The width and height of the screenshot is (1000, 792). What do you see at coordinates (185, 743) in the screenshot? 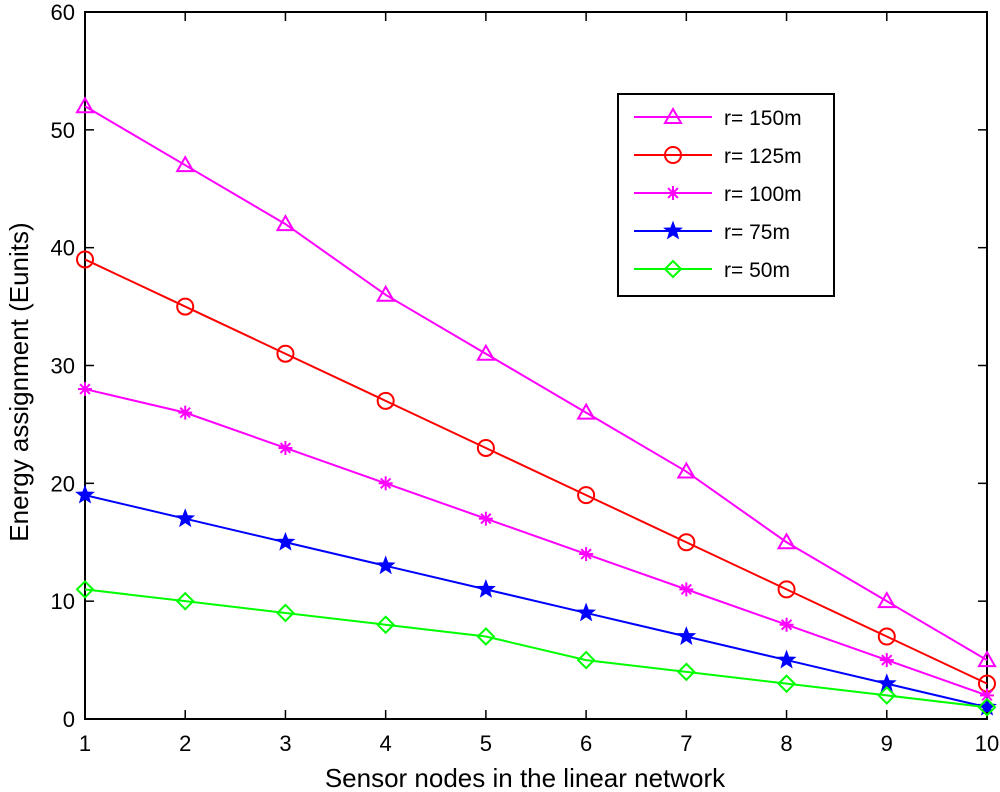
I see `x-tick-label: 2` at bounding box center [185, 743].